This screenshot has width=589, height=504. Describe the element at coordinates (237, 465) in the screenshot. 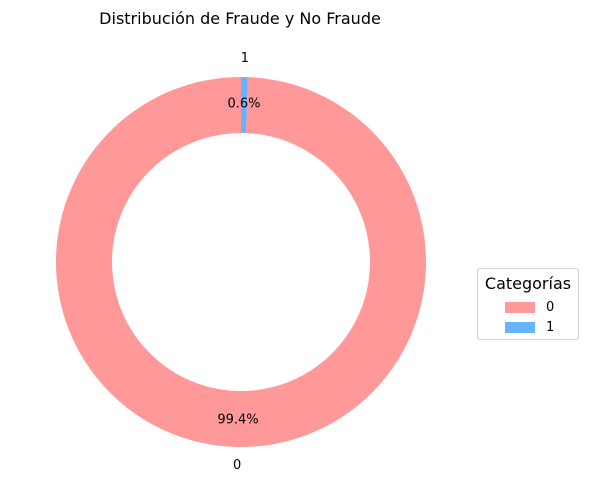

I see `slice-label-0: 0` at that location.